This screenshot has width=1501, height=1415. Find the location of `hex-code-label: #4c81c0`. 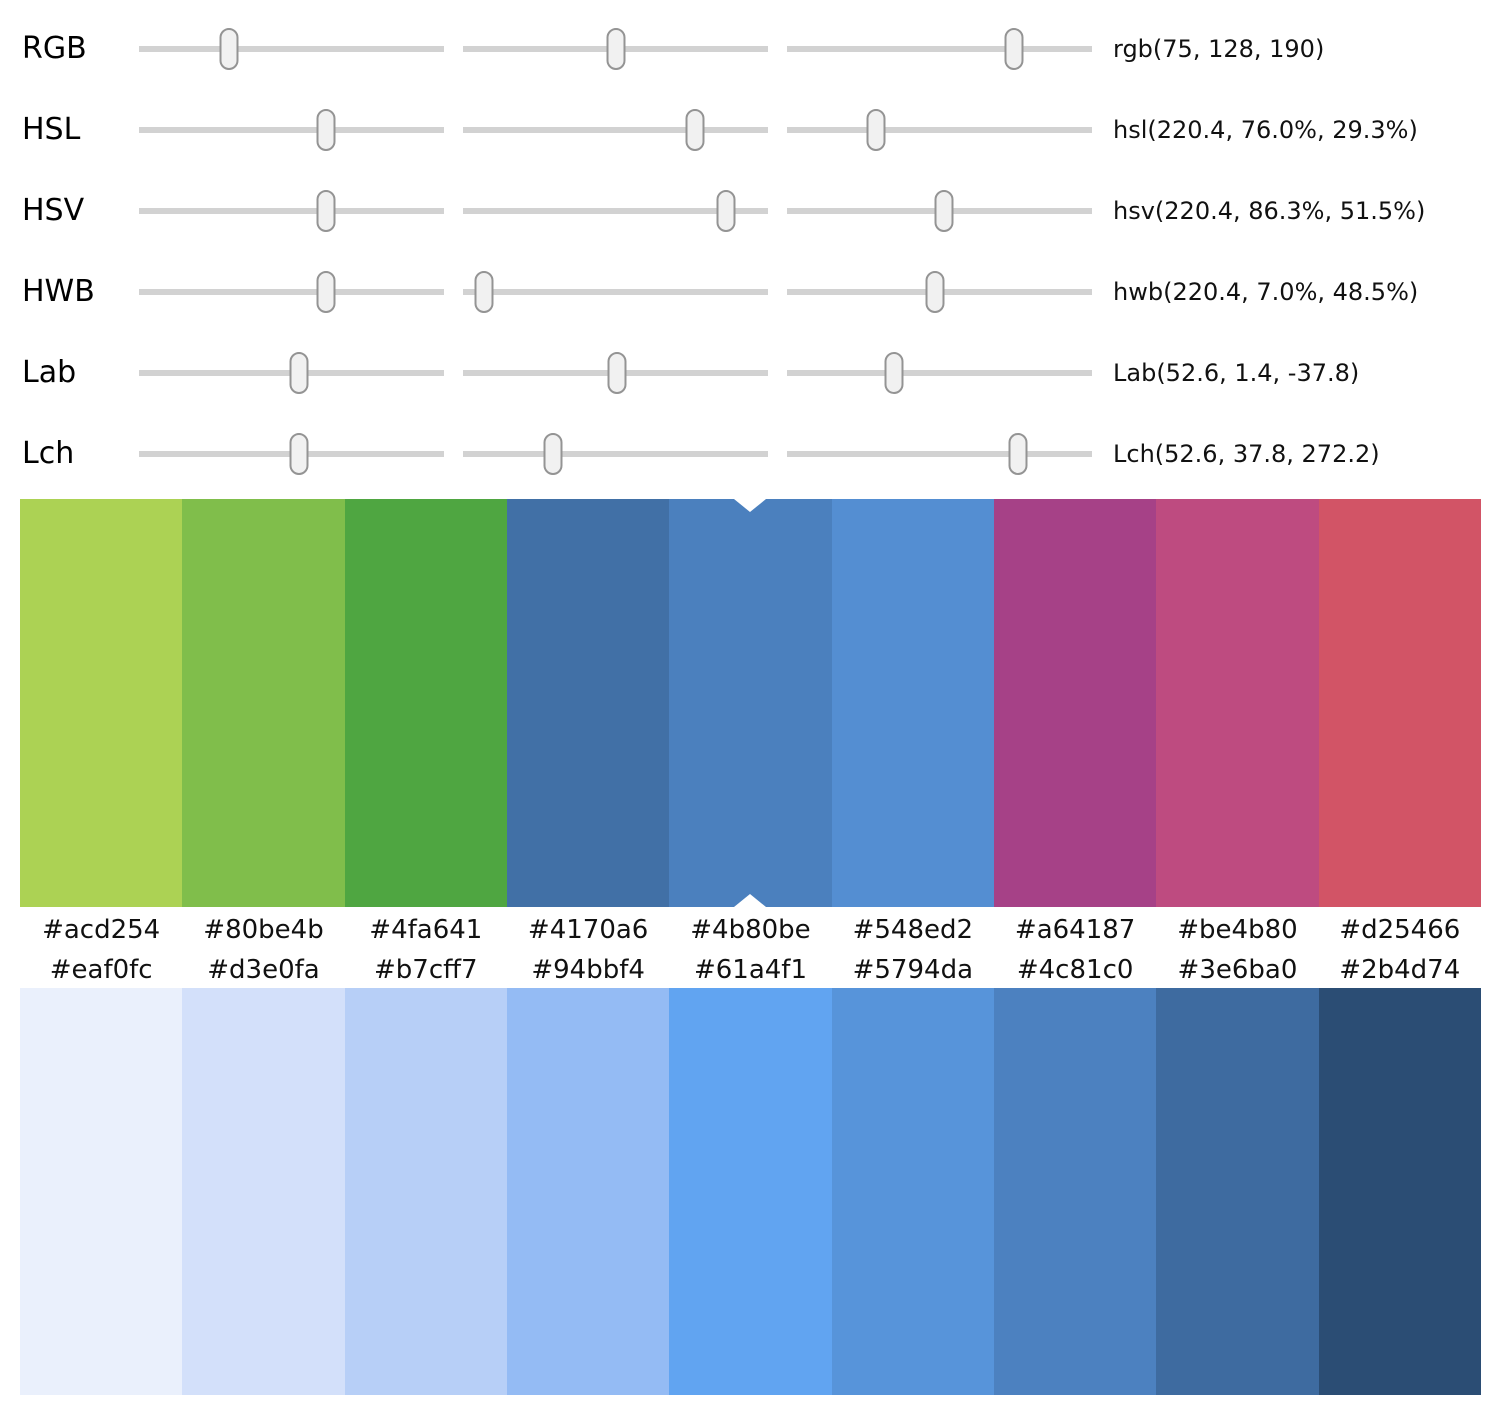

hex-code-label: #4c81c0 is located at coordinates (1075, 970).